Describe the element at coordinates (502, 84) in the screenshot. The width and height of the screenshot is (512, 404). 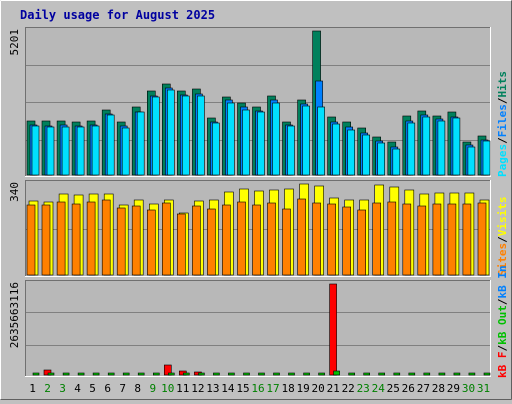
I see `legend-hits: Hits` at that location.